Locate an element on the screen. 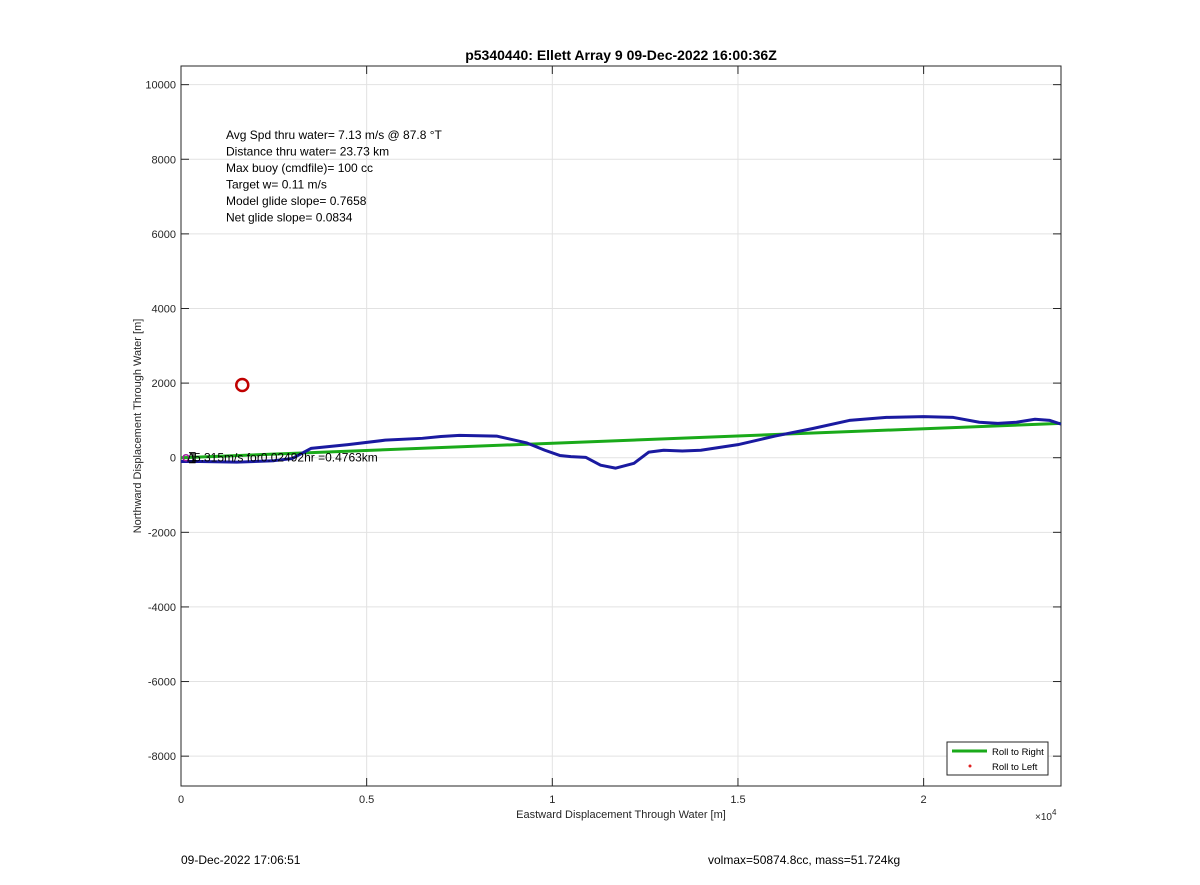 This screenshot has width=1200, height=885. origin-marker is located at coordinates (186, 457).